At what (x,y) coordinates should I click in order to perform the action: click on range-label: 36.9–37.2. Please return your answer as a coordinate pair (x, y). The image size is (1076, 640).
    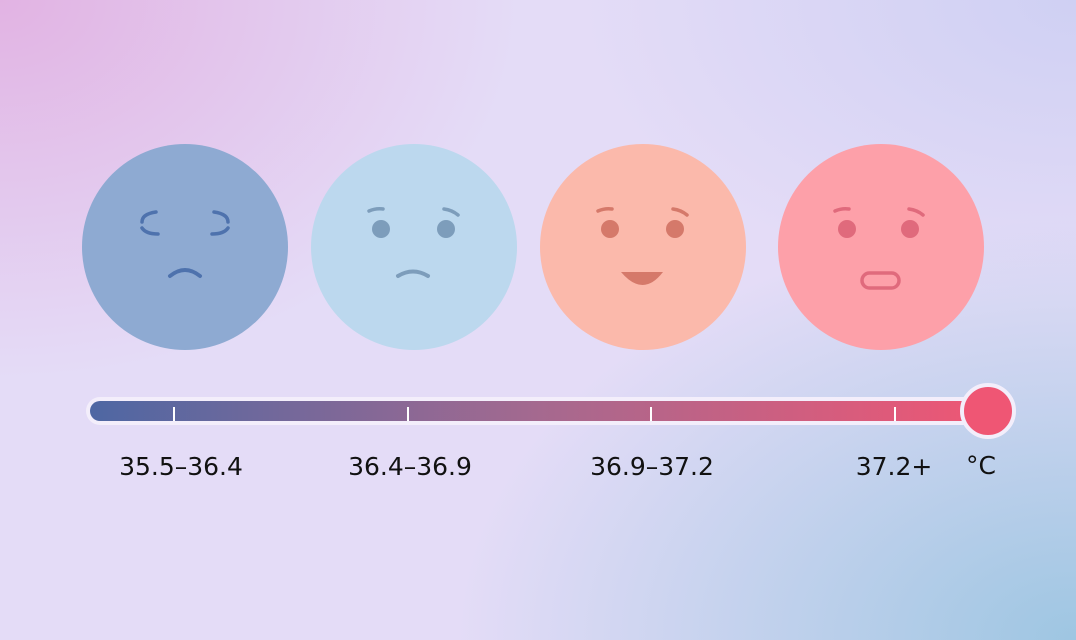
    Looking at the image, I should click on (652, 466).